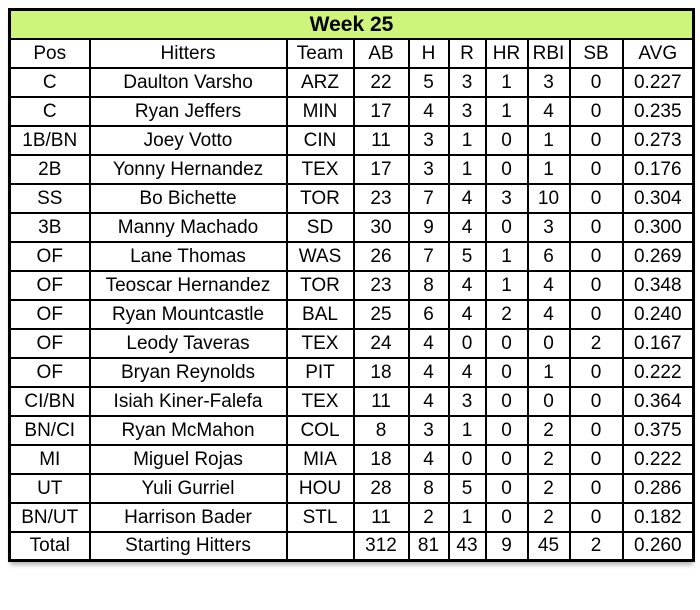 This screenshot has width=700, height=610. Describe the element at coordinates (658, 546) in the screenshot. I see `cell-avg: 0.260` at that location.